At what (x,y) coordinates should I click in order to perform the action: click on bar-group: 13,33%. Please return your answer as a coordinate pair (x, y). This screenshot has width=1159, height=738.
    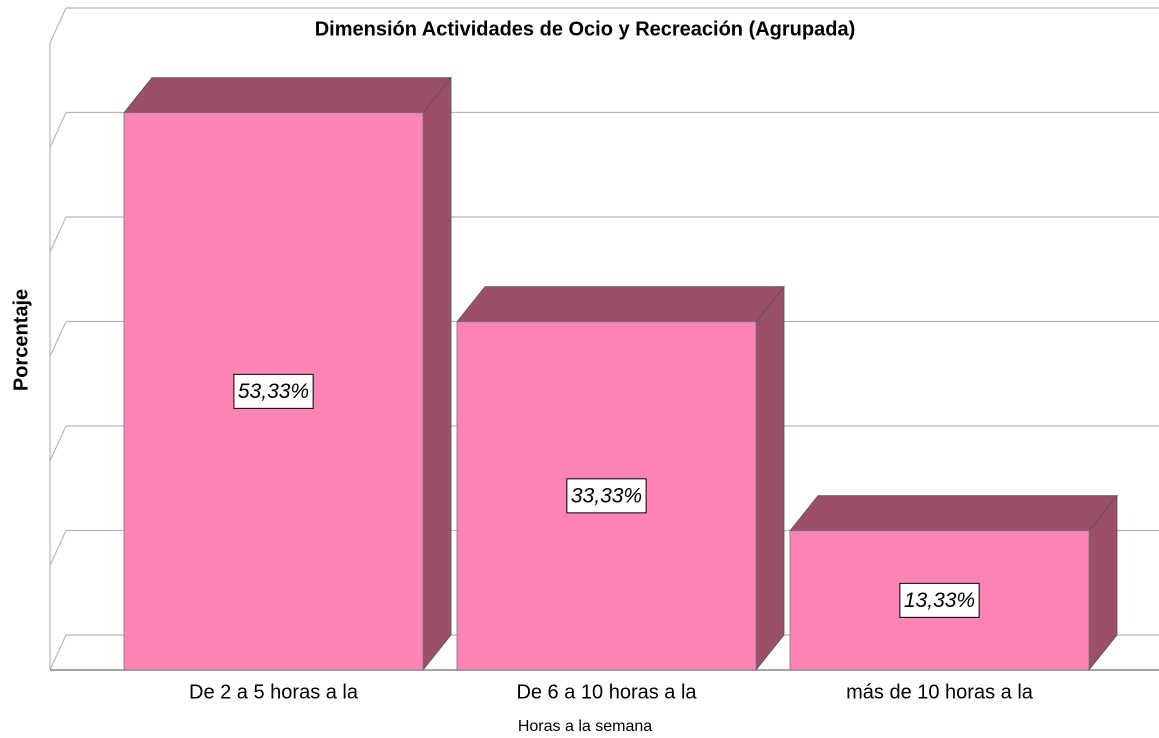
    Looking at the image, I should click on (953, 583).